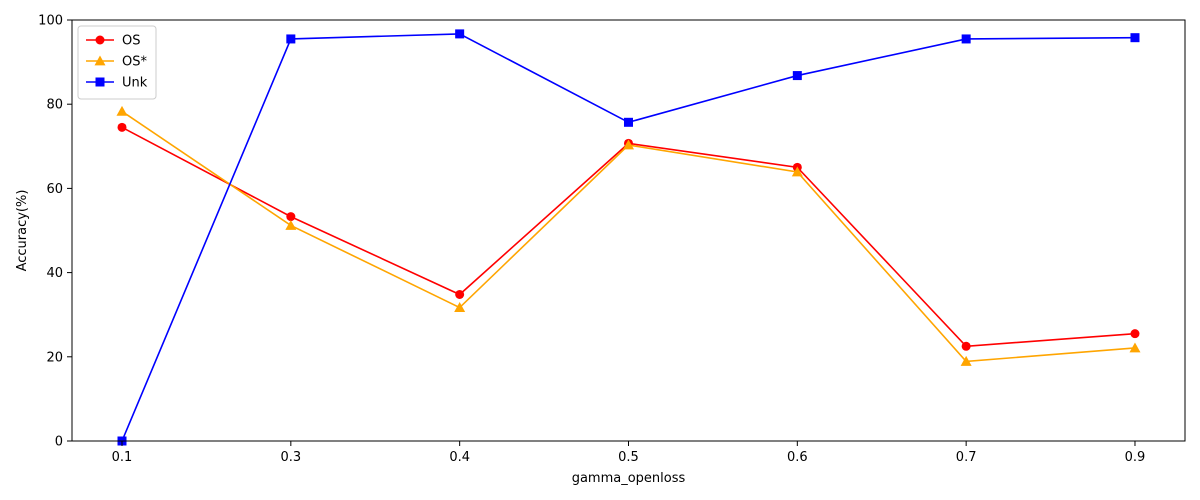 The height and width of the screenshot is (500, 1200). I want to click on data-point-os--0, so click(122, 110).